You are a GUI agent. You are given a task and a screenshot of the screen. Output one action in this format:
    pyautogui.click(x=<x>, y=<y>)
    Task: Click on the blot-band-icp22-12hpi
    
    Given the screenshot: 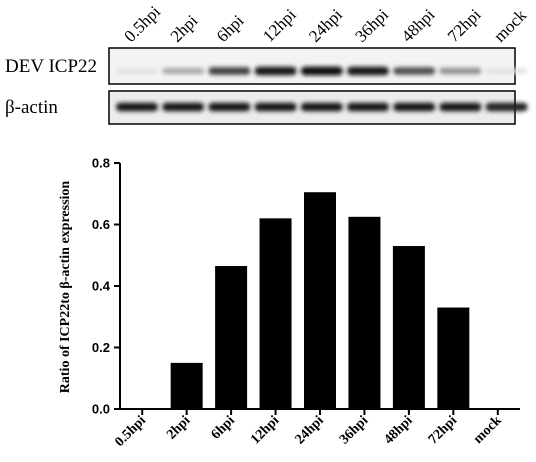 What is the action you would take?
    pyautogui.click(x=275, y=71)
    